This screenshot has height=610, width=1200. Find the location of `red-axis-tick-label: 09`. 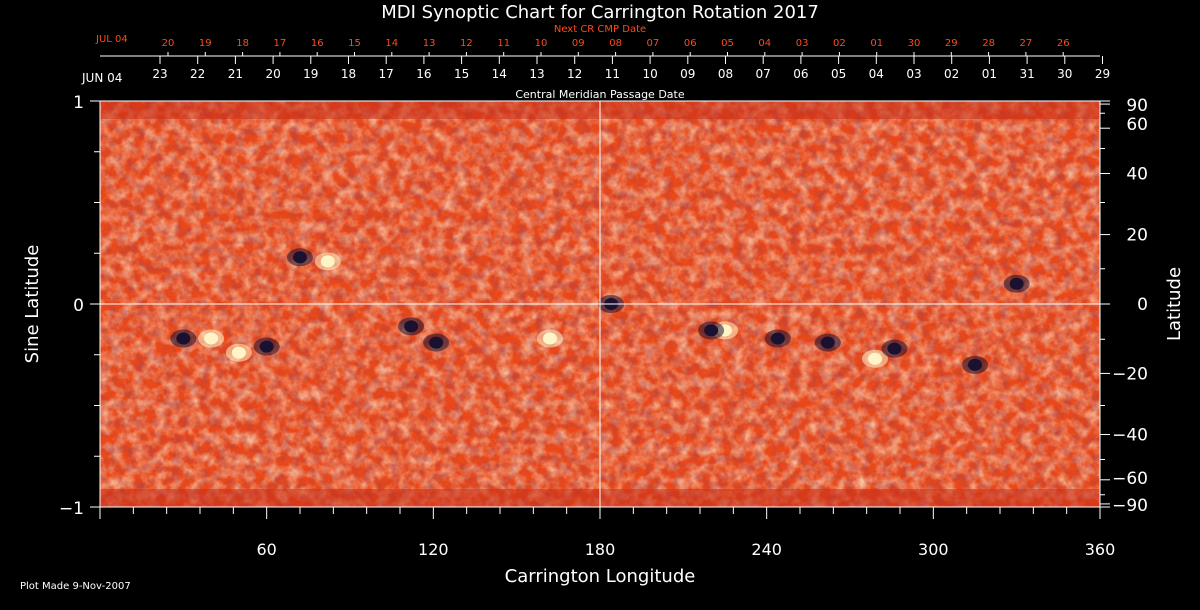

red-axis-tick-label: 09 is located at coordinates (578, 43).